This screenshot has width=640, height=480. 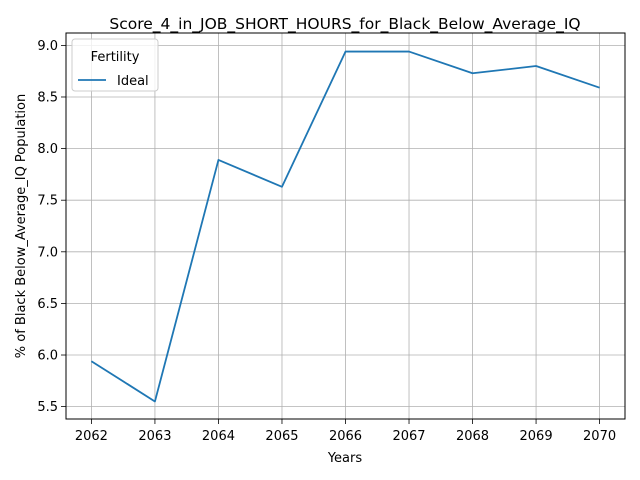 What do you see at coordinates (47, 149) in the screenshot?
I see `y-tick-label: 8.0` at bounding box center [47, 149].